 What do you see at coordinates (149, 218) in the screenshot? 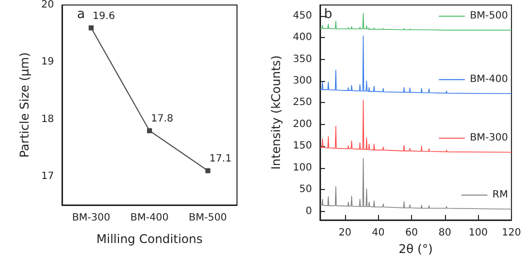
I see `x-tick-label: BM-400` at bounding box center [149, 218].